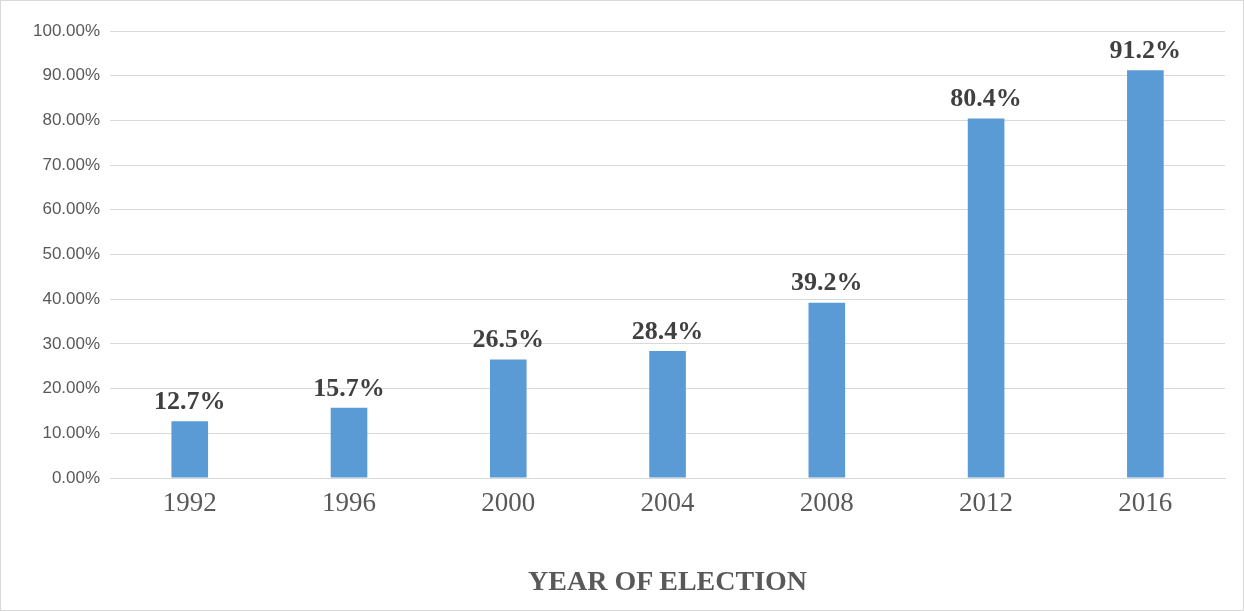 The image size is (1244, 611). Describe the element at coordinates (71, 432) in the screenshot. I see `y-tick-label: 10.00%` at that location.